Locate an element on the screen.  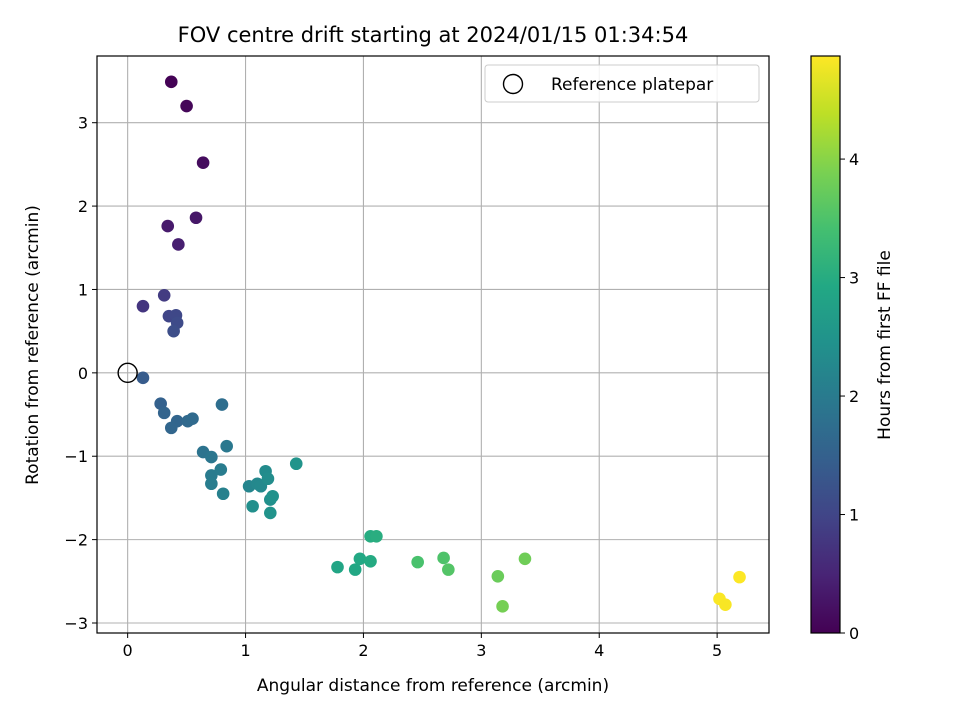
legend-box is located at coordinates (622, 83).